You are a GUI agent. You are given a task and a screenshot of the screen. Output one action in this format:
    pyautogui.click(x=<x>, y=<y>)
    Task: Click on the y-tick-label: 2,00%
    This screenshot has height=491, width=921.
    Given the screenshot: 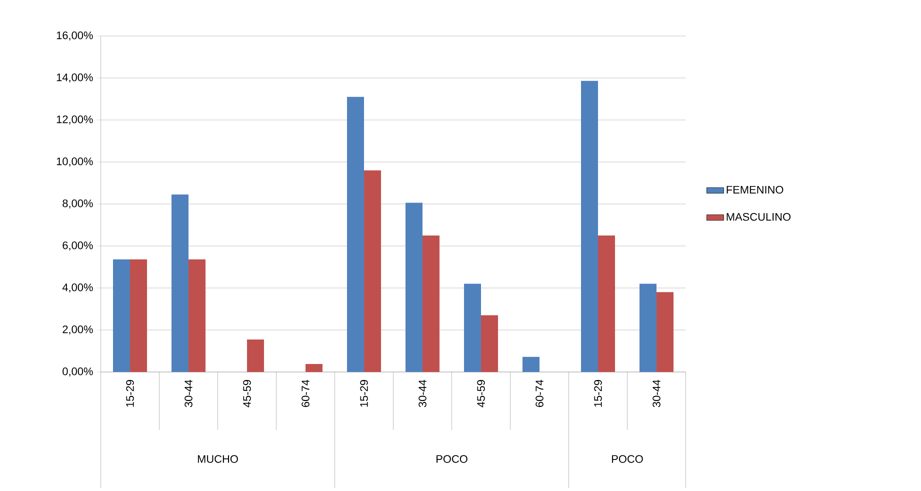 What is the action you would take?
    pyautogui.click(x=77, y=330)
    